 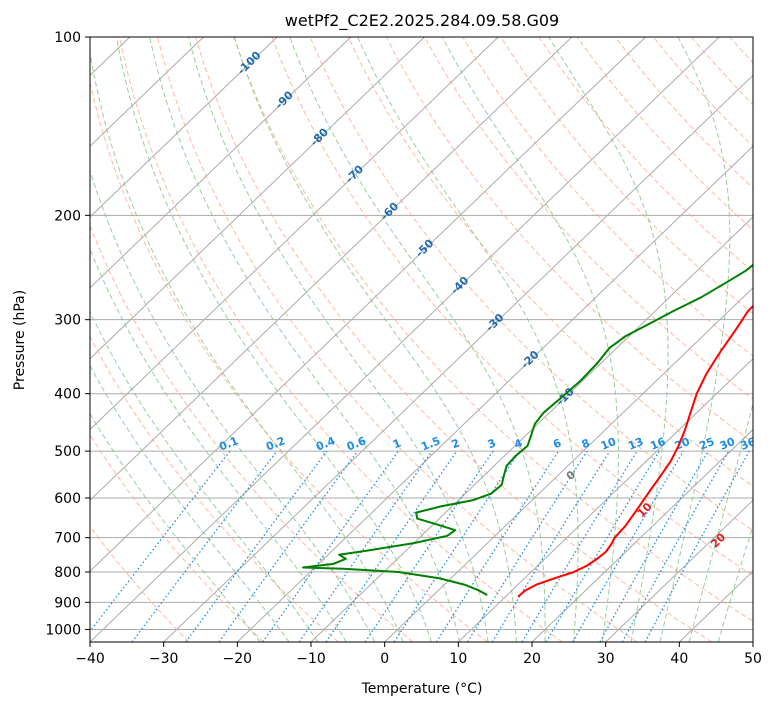 What do you see at coordinates (311, 659) in the screenshot?
I see `x-tick-label: −10` at bounding box center [311, 659].